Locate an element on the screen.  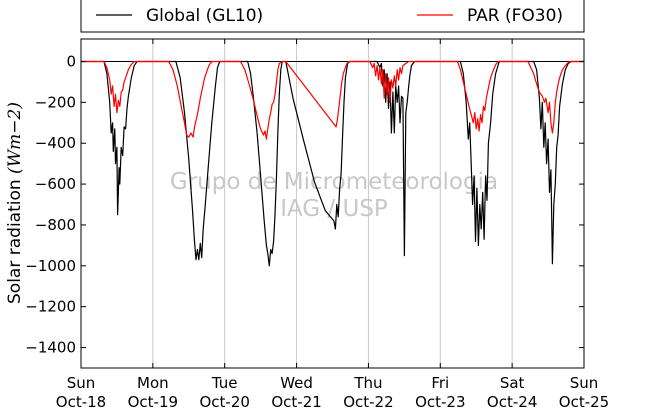
x-tick-label-day-0: Sun is located at coordinates (81, 383).